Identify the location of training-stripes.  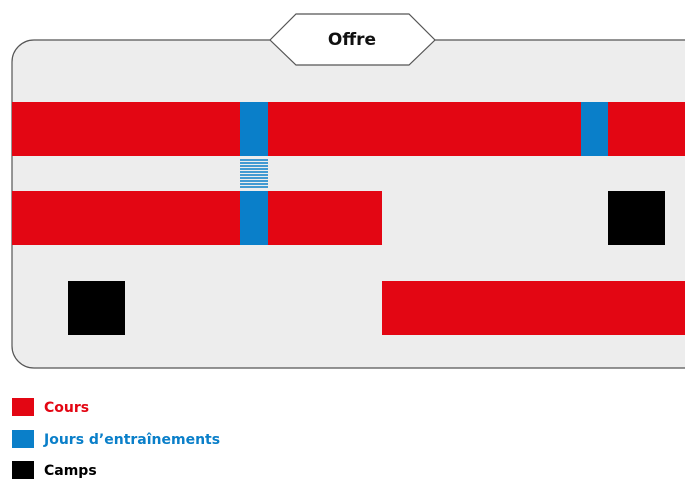
(254, 173).